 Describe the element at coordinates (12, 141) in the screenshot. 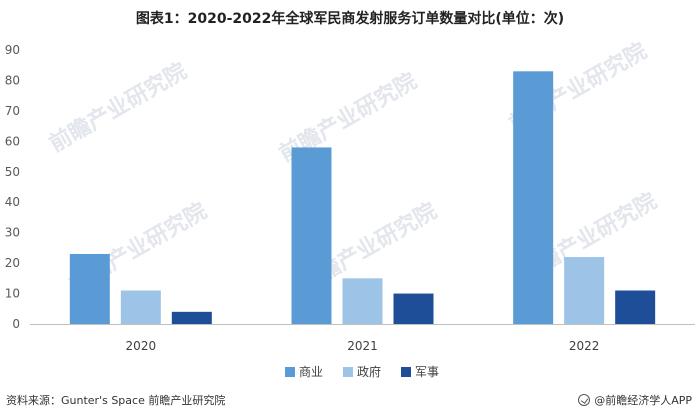

I see `y-tick-label: 60` at that location.